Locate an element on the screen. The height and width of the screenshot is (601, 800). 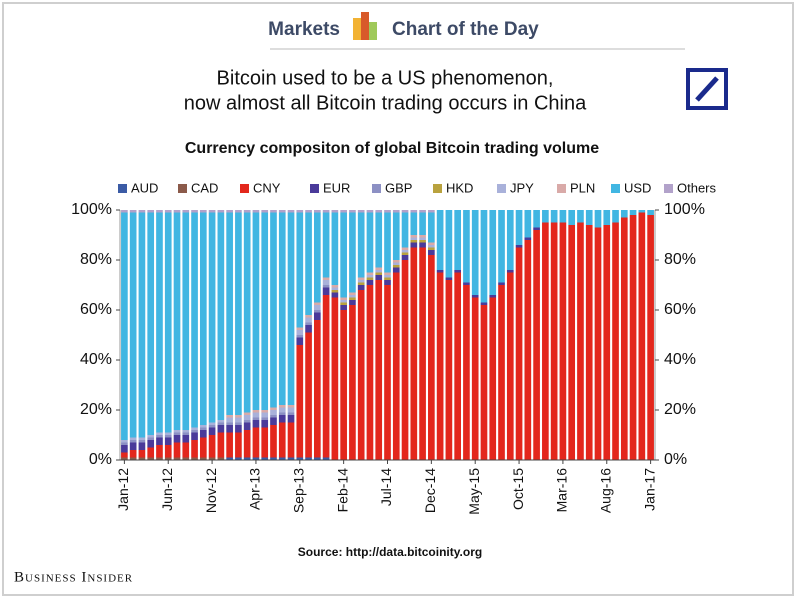
y2-tick-label: 100% is located at coordinates (684, 209).